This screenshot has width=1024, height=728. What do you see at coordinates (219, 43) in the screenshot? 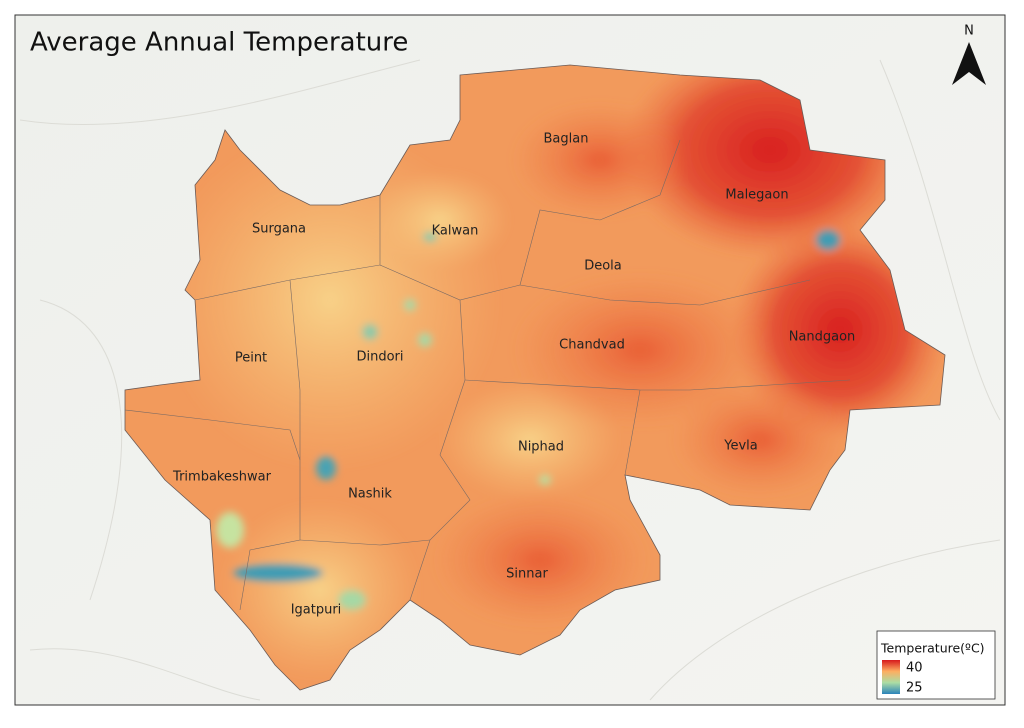
I see `map-title: Average Annual Temperature` at bounding box center [219, 43].